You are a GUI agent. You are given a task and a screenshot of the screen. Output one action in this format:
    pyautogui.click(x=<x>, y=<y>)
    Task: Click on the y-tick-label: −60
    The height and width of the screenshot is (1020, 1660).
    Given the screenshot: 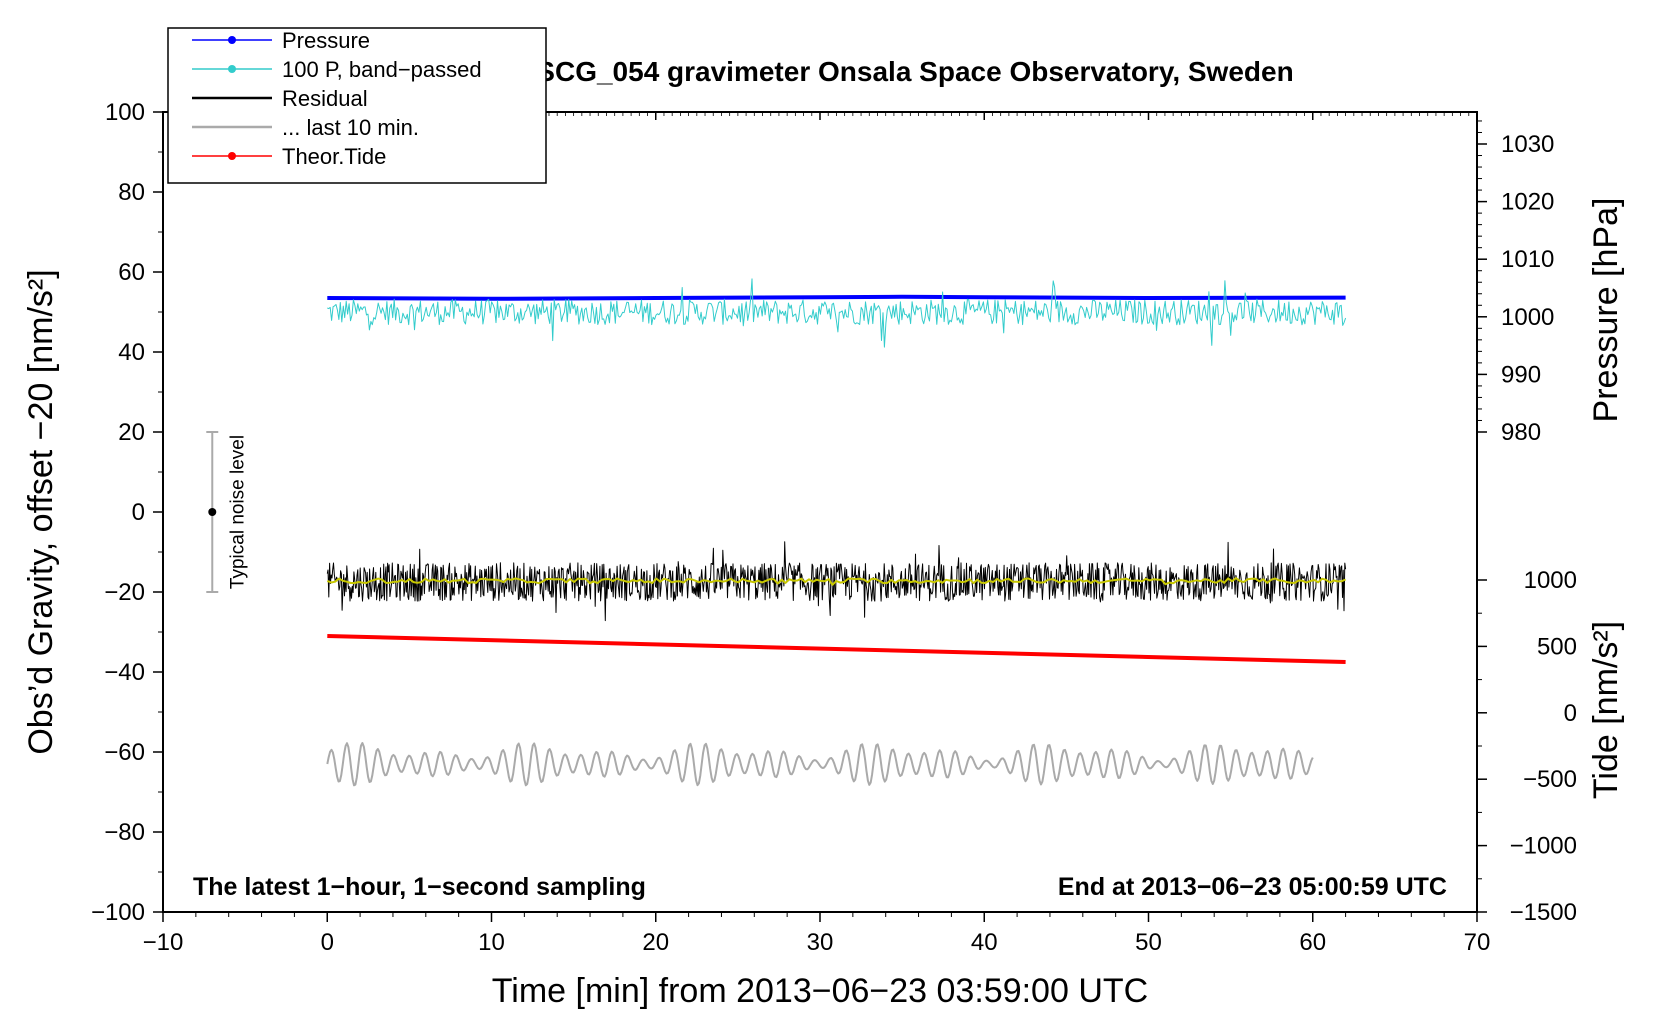 What is the action you would take?
    pyautogui.click(x=124, y=752)
    